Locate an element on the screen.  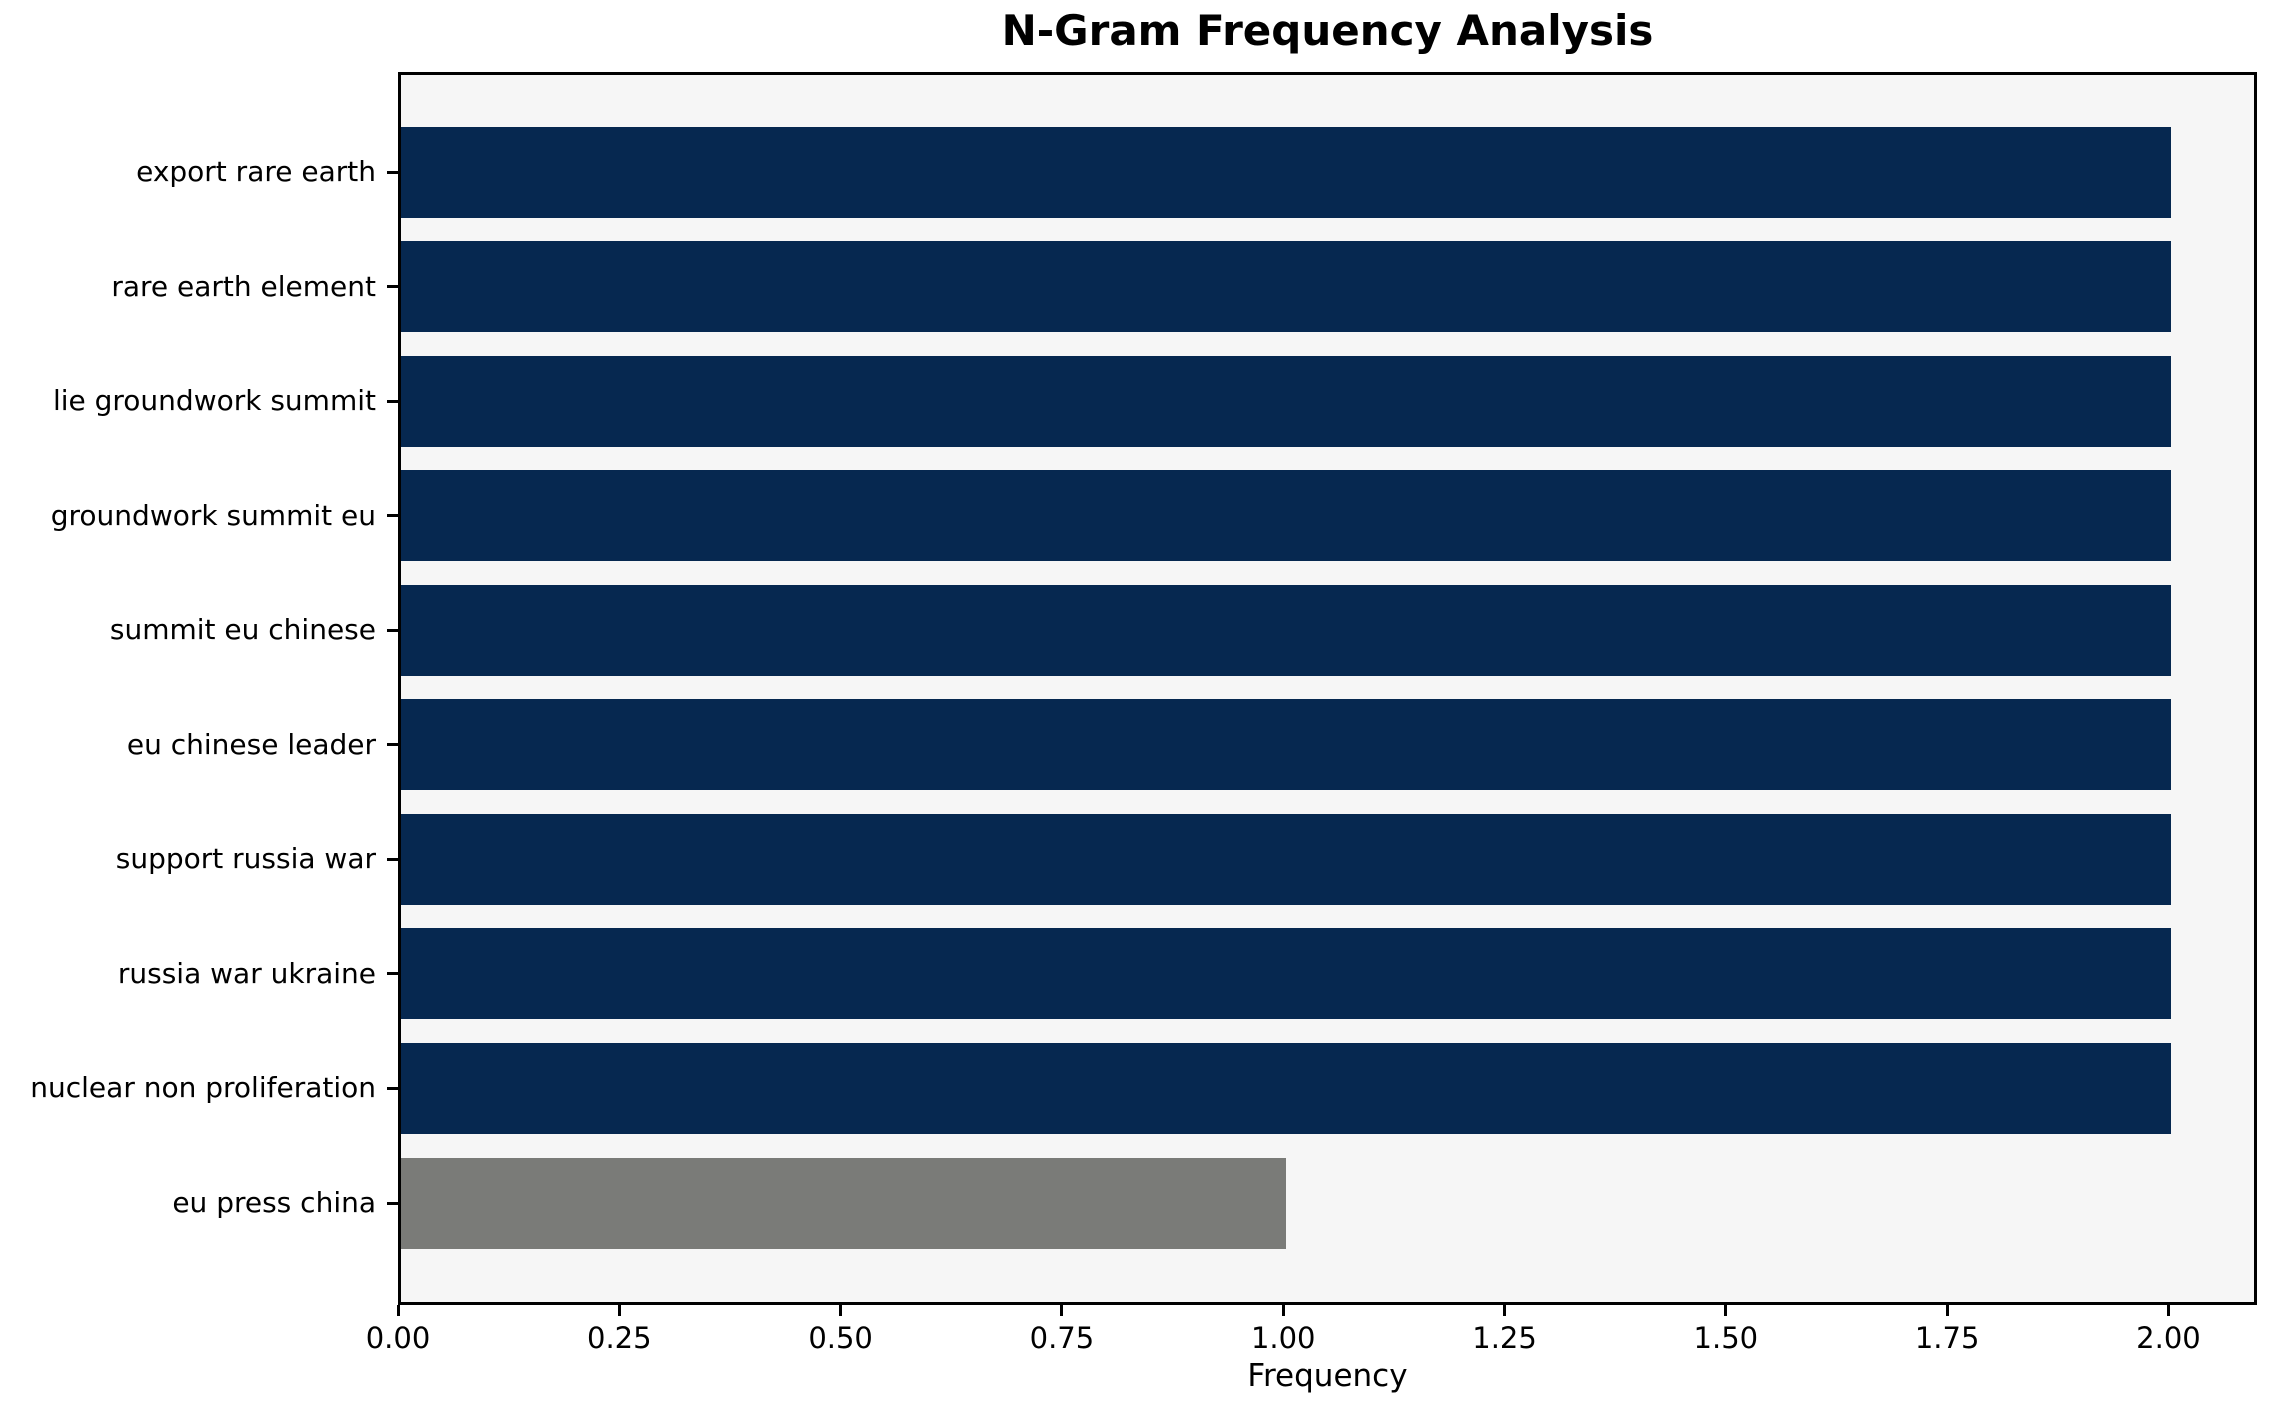
bar-groundwork-summit-eu is located at coordinates (1286, 516).